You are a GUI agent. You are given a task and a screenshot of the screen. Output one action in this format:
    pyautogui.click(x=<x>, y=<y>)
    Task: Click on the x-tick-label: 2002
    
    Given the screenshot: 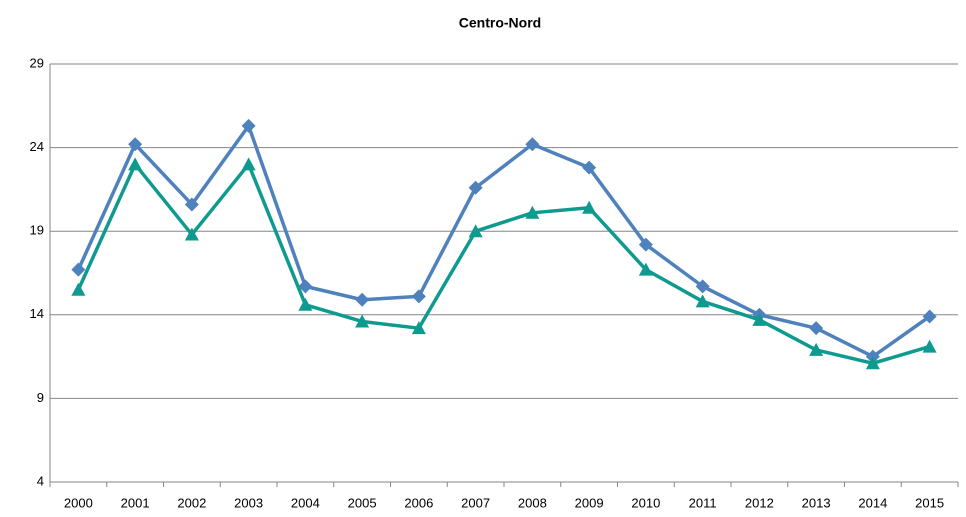 What is the action you would take?
    pyautogui.click(x=191, y=502)
    